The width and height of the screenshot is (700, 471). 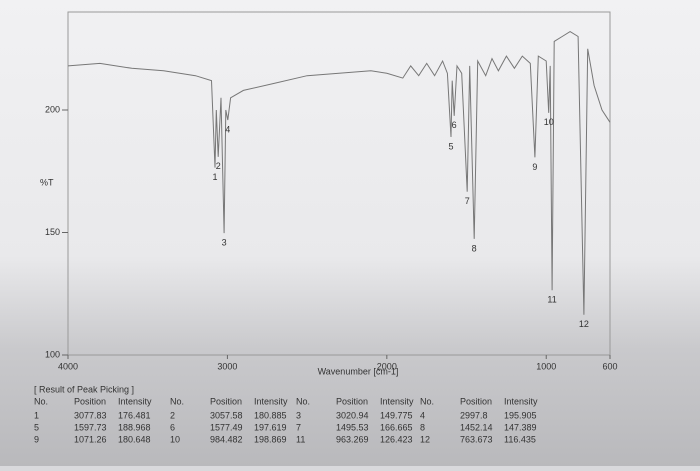 What do you see at coordinates (134, 439) in the screenshot?
I see `table-cell: 180.648` at bounding box center [134, 439].